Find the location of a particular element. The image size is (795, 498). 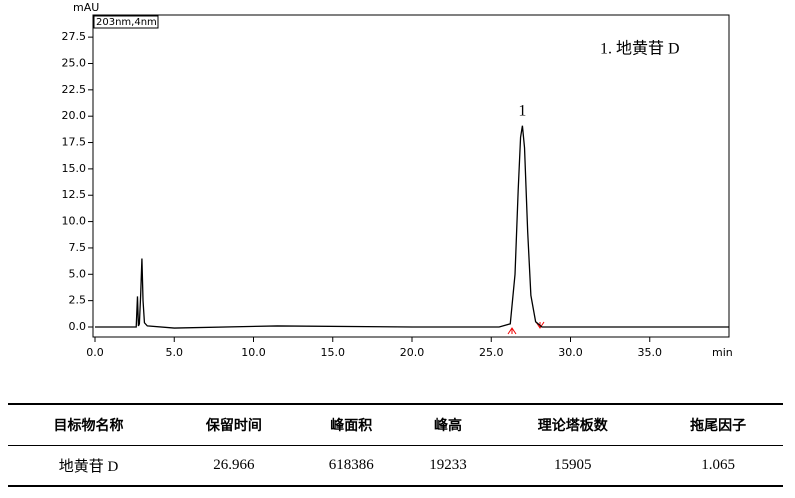

y-tick-label: 20.0 is located at coordinates (74, 115).